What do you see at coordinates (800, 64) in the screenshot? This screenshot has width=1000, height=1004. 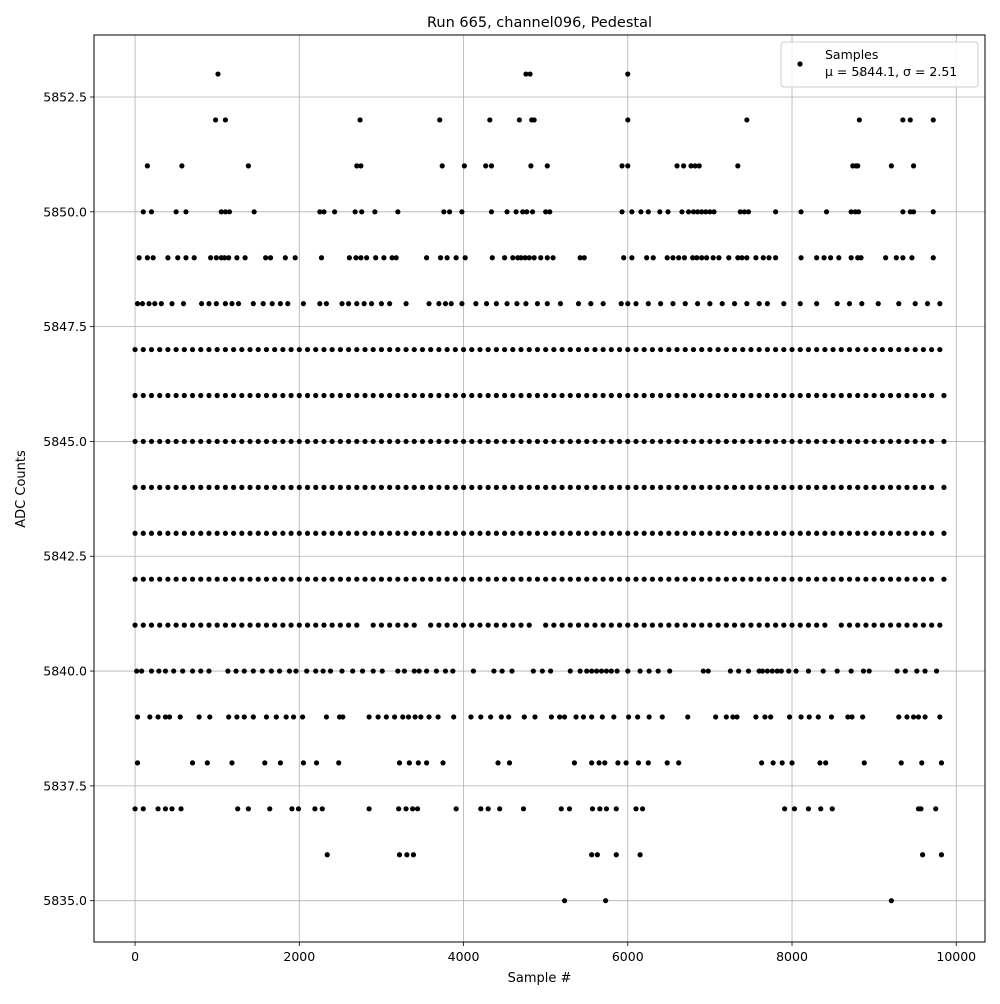 I see `legend-marker` at bounding box center [800, 64].